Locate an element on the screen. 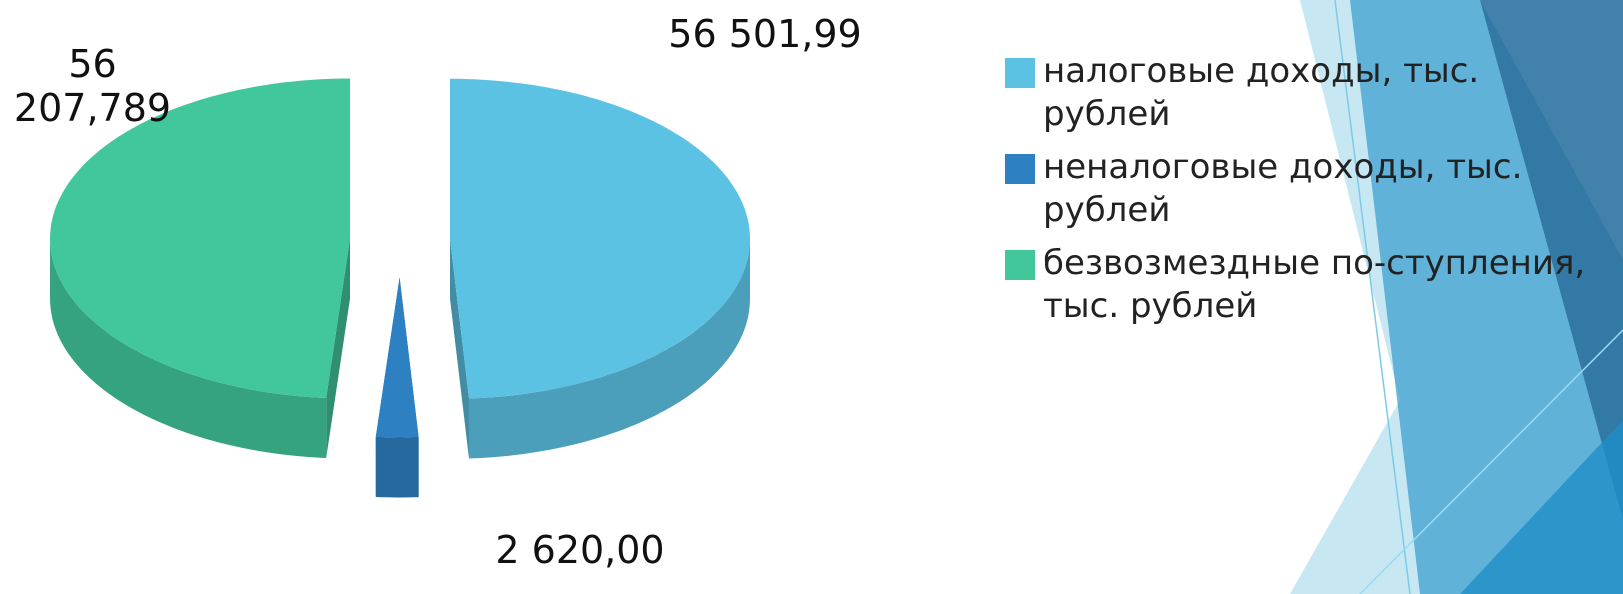 Image resolution: width=1623 pixels, height=594 pixels. legend-item: неналоговые доходы, тыс. рублей is located at coordinates (1300, 189).